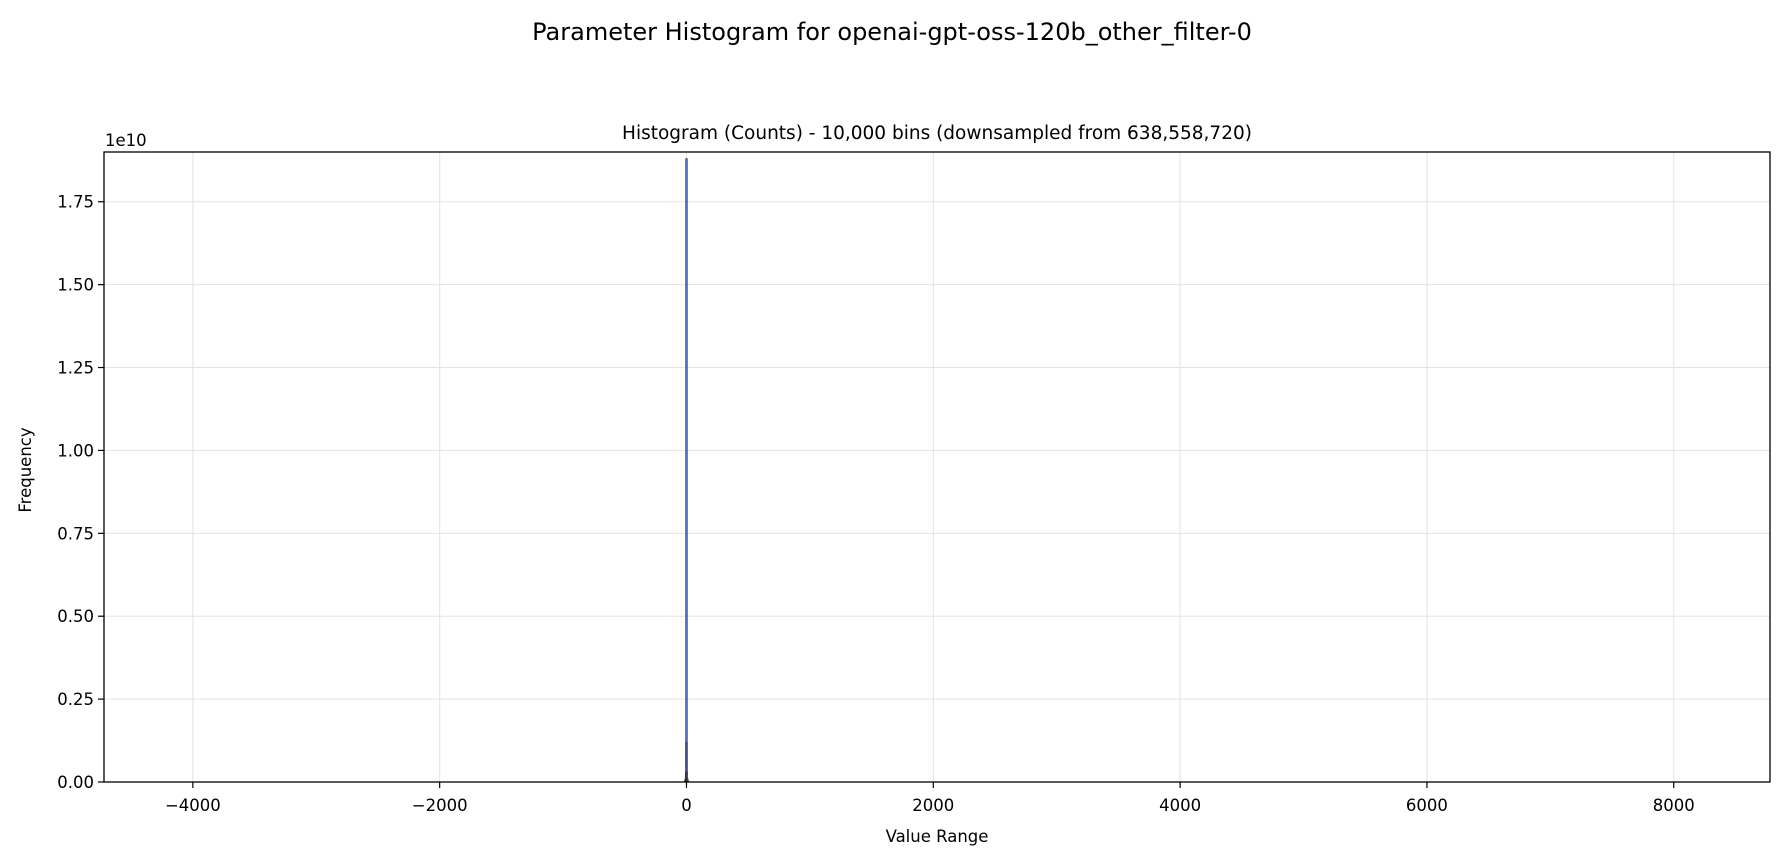  What do you see at coordinates (75, 450) in the screenshot?
I see `y-tick-label: 1.00` at bounding box center [75, 450].